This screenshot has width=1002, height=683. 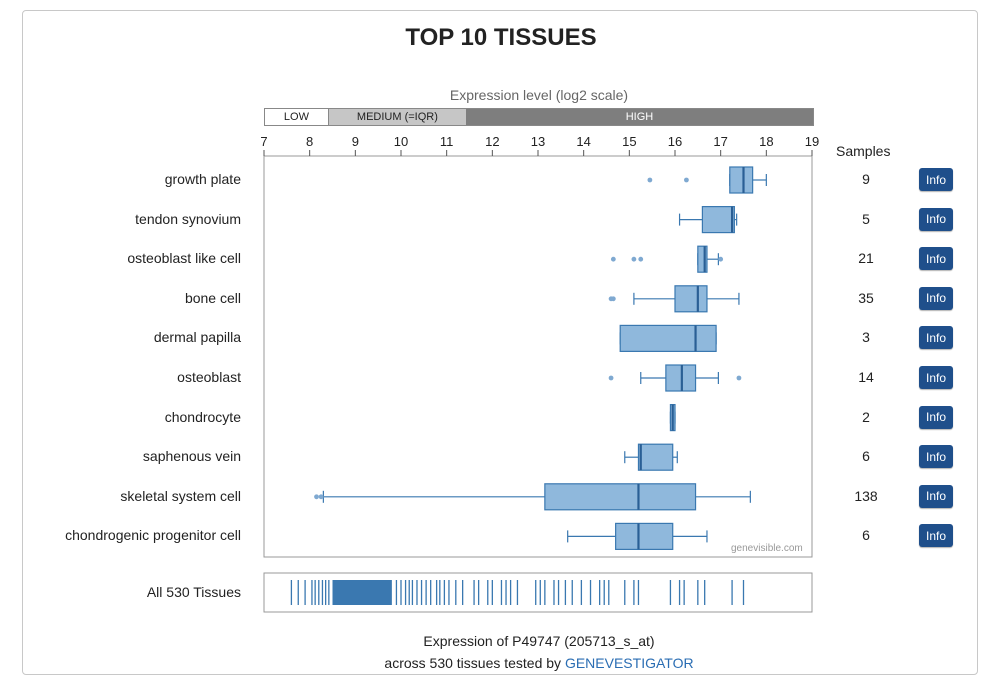 I want to click on genevestigator-link: GENEVESTIGATOR, so click(x=629, y=663).